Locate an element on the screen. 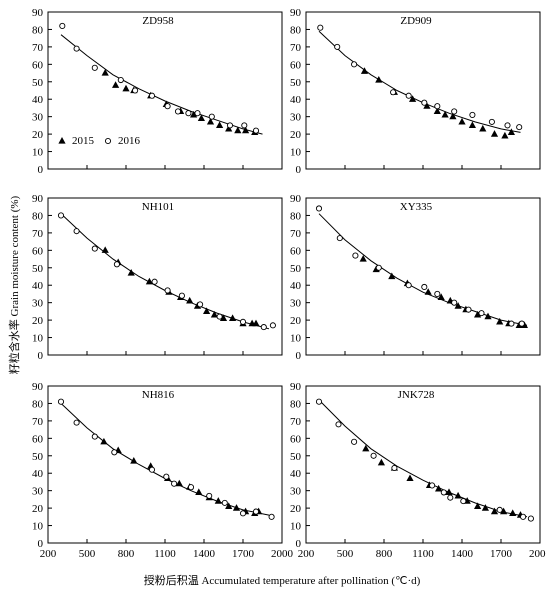 This screenshot has width=546, height=590. x-tick-label: 1700 is located at coordinates (501, 554).